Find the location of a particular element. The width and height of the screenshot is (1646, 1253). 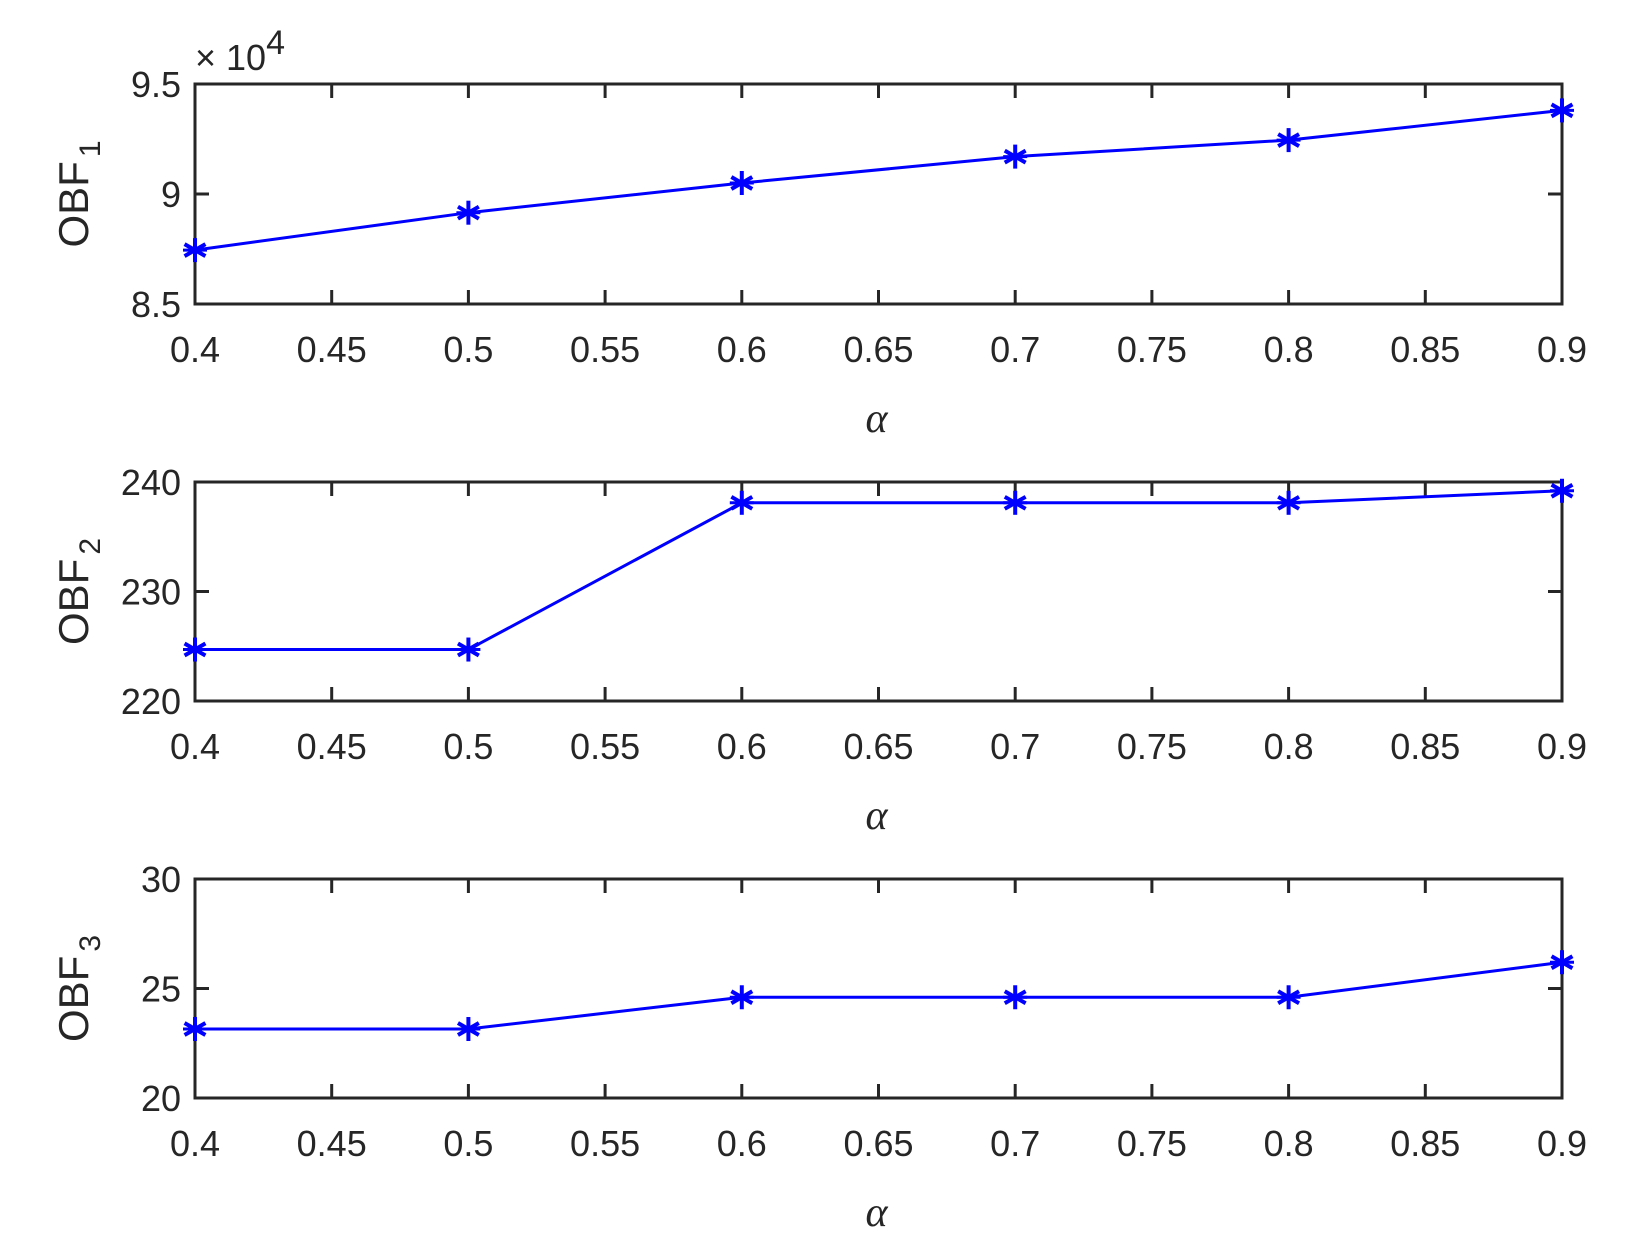

y-tick-label: 9.5 is located at coordinates (156, 84).